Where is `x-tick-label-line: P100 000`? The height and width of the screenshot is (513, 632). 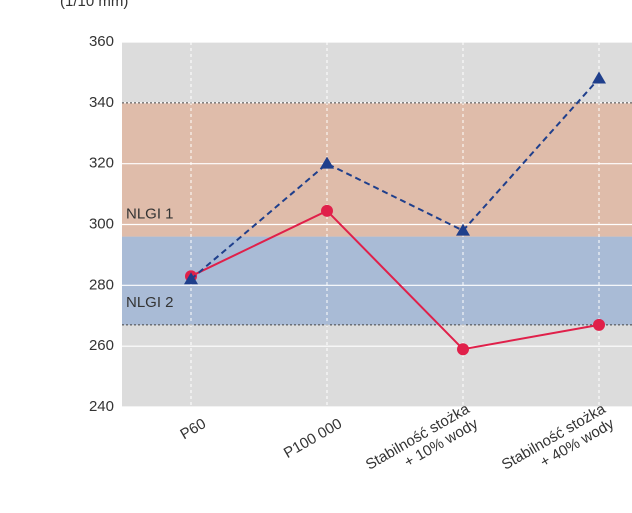 x-tick-label-line: P100 000 is located at coordinates (313, 438).